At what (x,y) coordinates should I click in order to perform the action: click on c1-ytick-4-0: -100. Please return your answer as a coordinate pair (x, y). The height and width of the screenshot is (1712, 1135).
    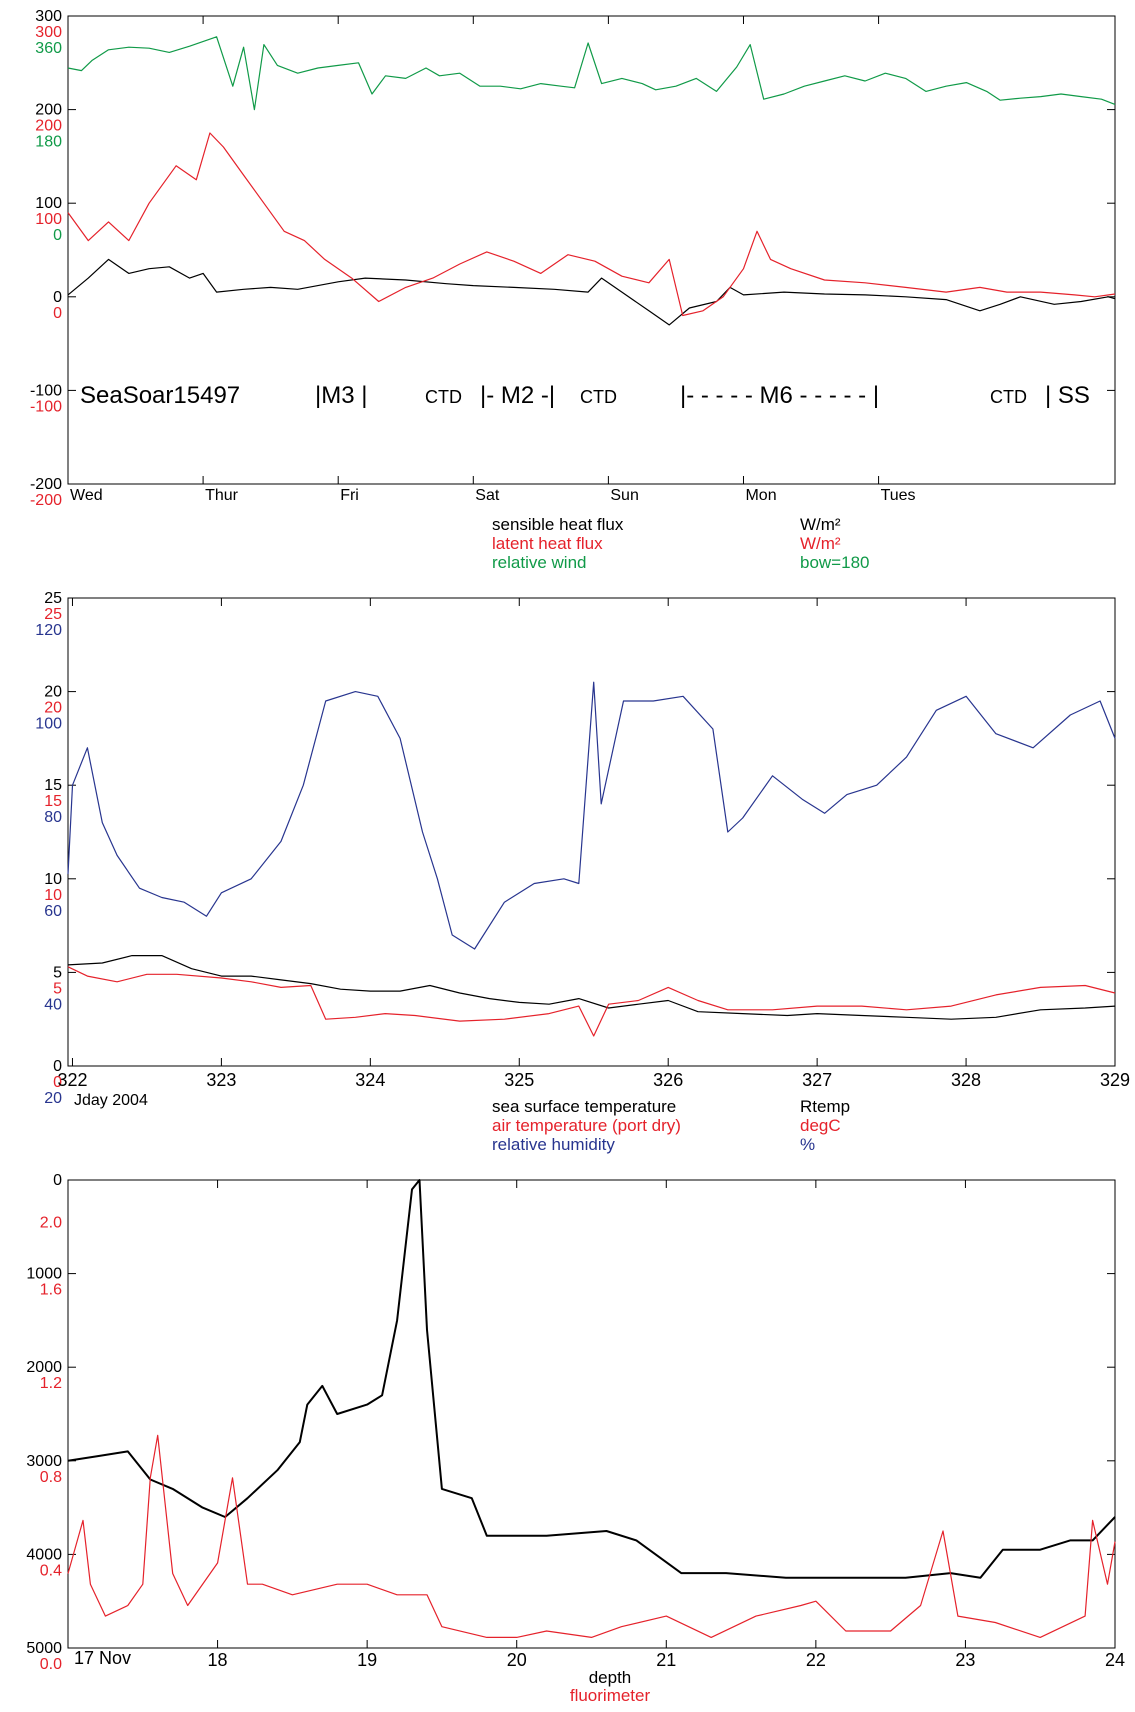
    Looking at the image, I should click on (46, 390).